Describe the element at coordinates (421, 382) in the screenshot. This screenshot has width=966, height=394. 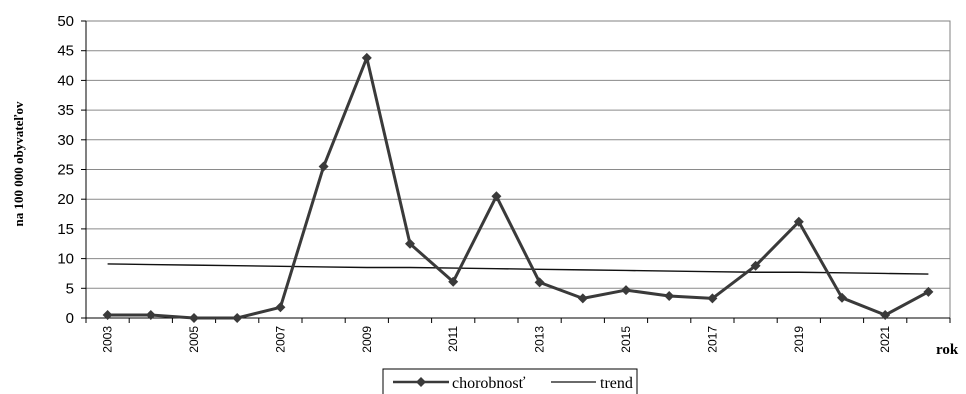
I see `legend-marker-chorobnost` at that location.